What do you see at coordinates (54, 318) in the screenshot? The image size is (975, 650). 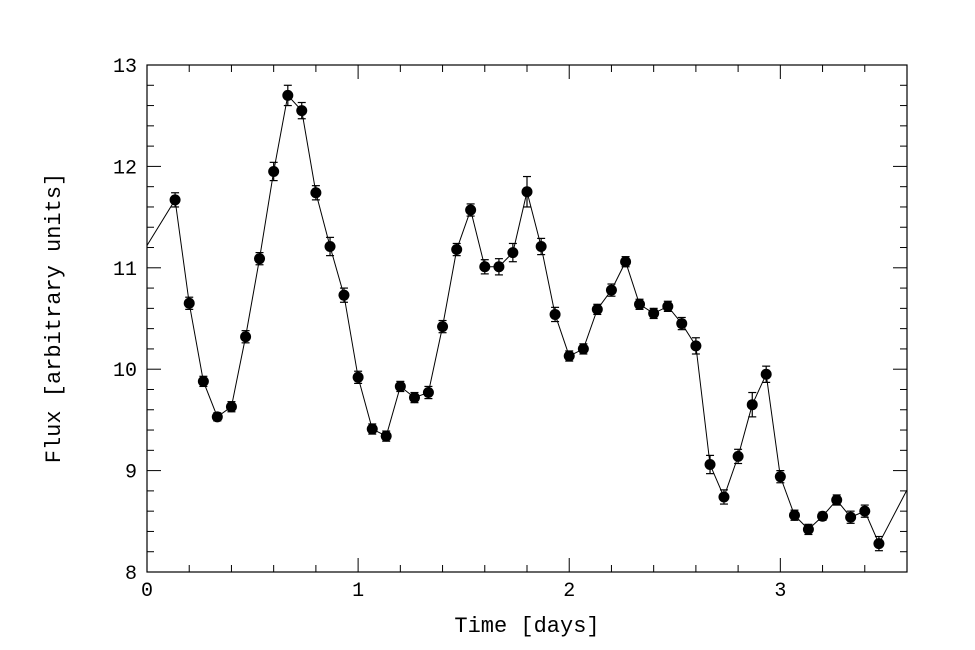 I see `y-axis-label: Flux [arbitrary units]` at bounding box center [54, 318].